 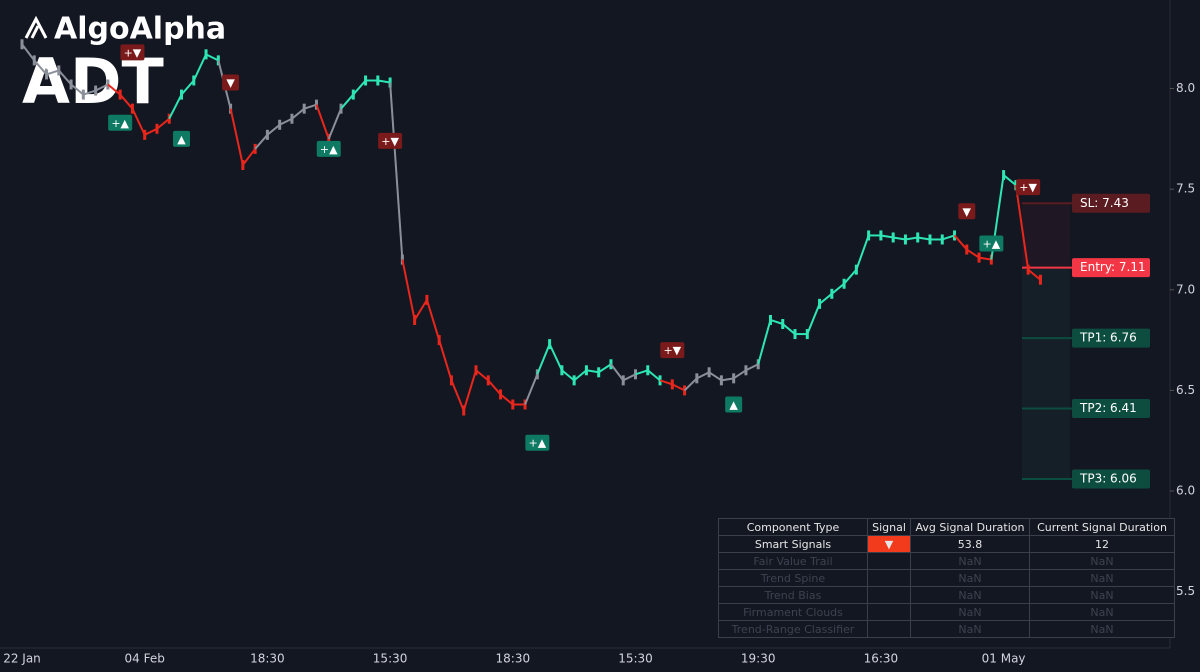 I want to click on y-tick-label: 7.5, so click(x=1185, y=189).